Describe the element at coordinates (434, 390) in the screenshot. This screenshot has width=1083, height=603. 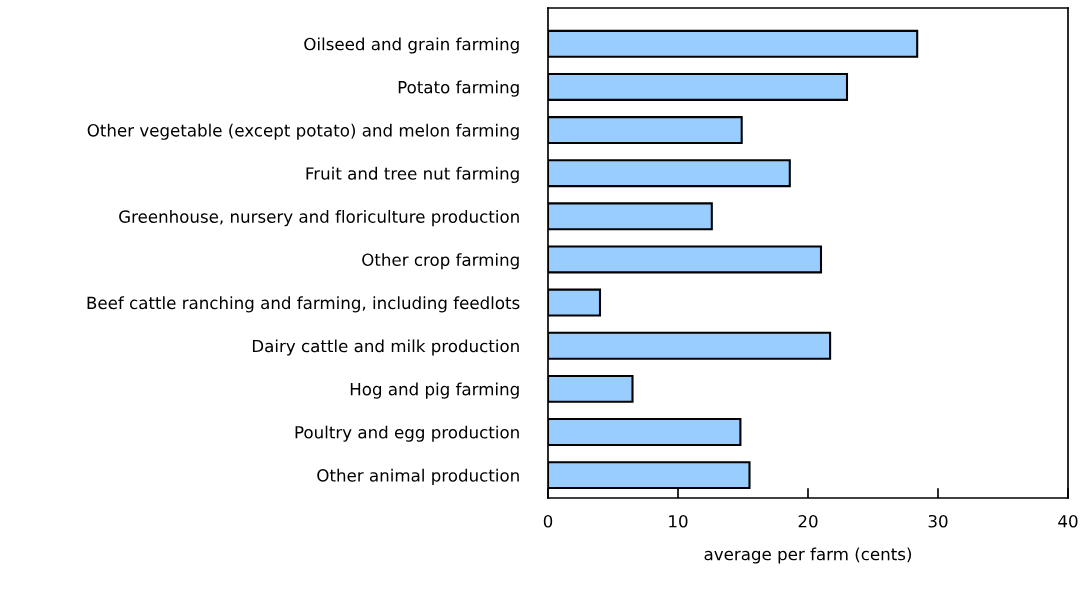
I see `y-tick-label: Hog and pig farming` at that location.